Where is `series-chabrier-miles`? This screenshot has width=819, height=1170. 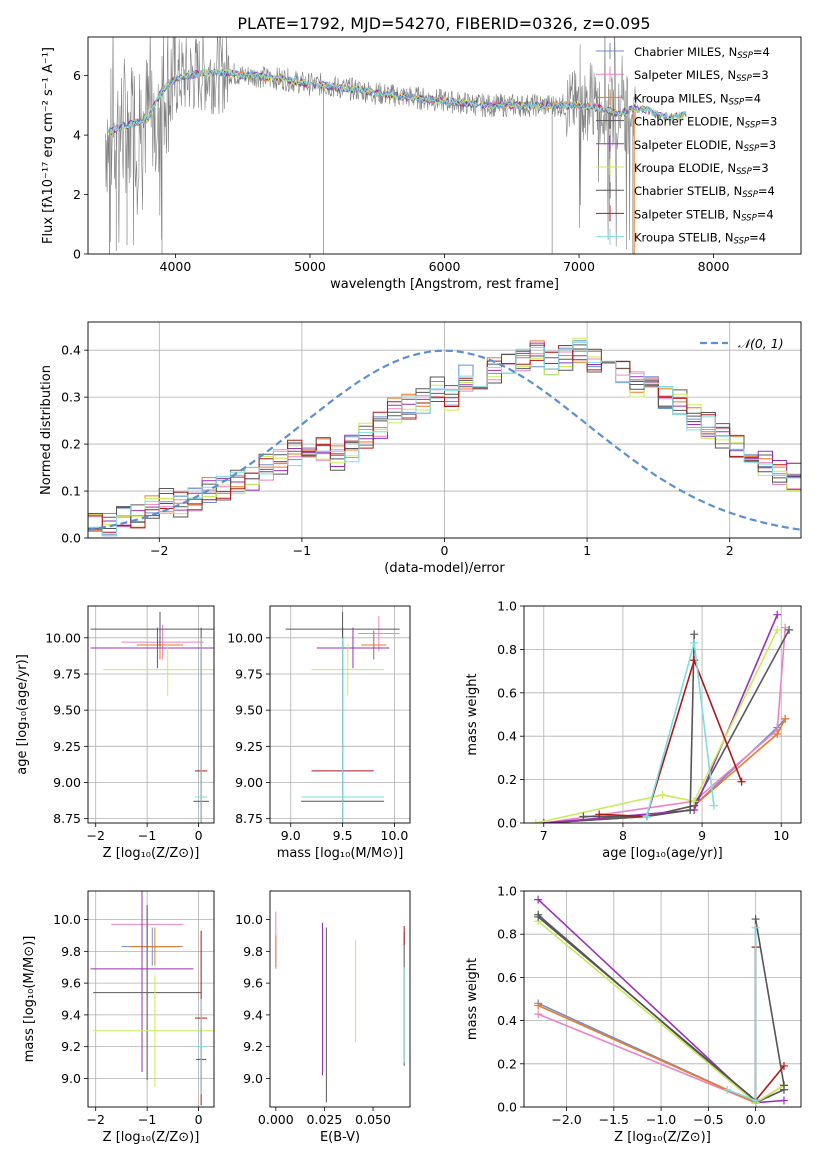
series-chabrier-miles is located at coordinates (664, 770).